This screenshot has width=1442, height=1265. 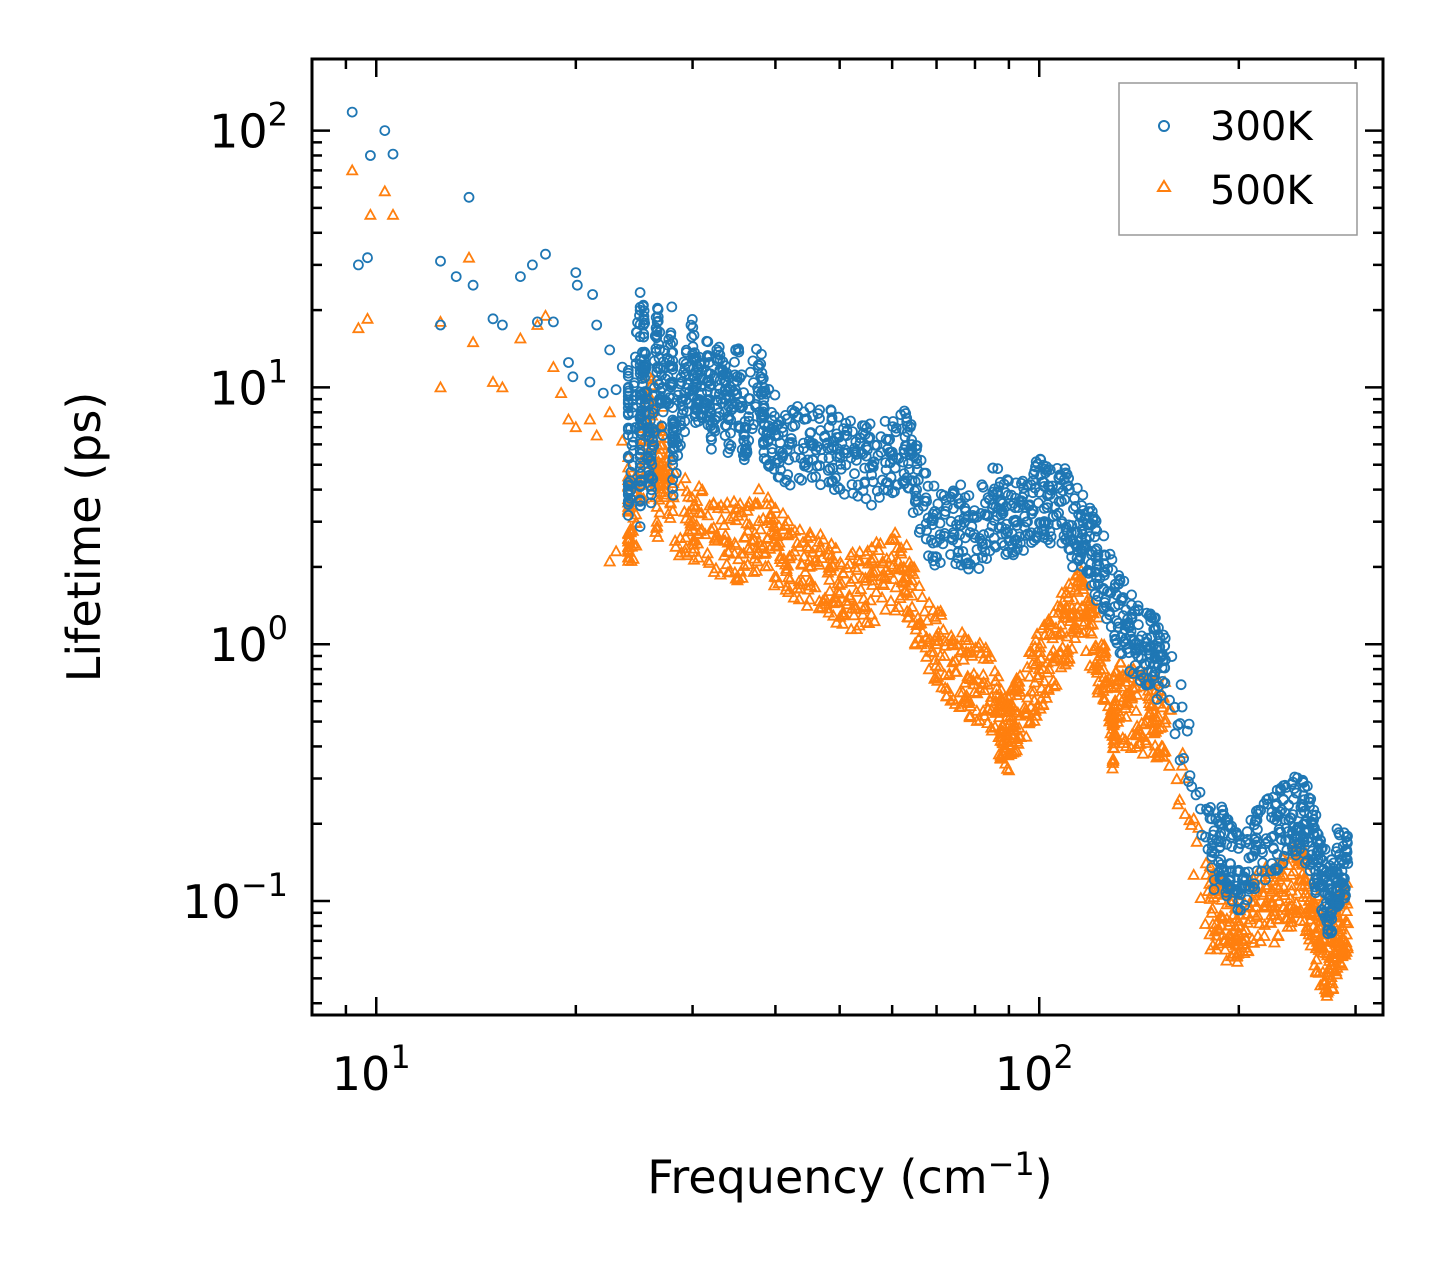 I want to click on legend-box, so click(x=1238, y=159).